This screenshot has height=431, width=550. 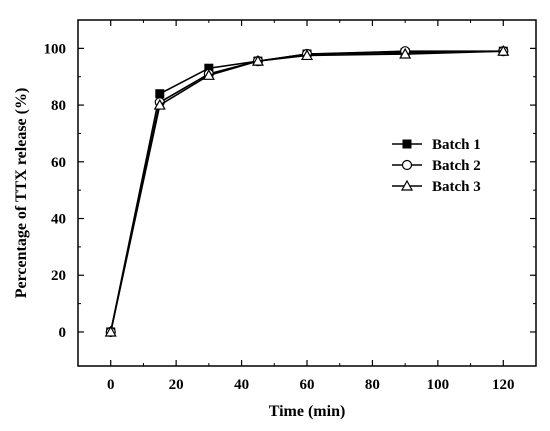 I want to click on legend-label: Batch 1, so click(x=456, y=145).